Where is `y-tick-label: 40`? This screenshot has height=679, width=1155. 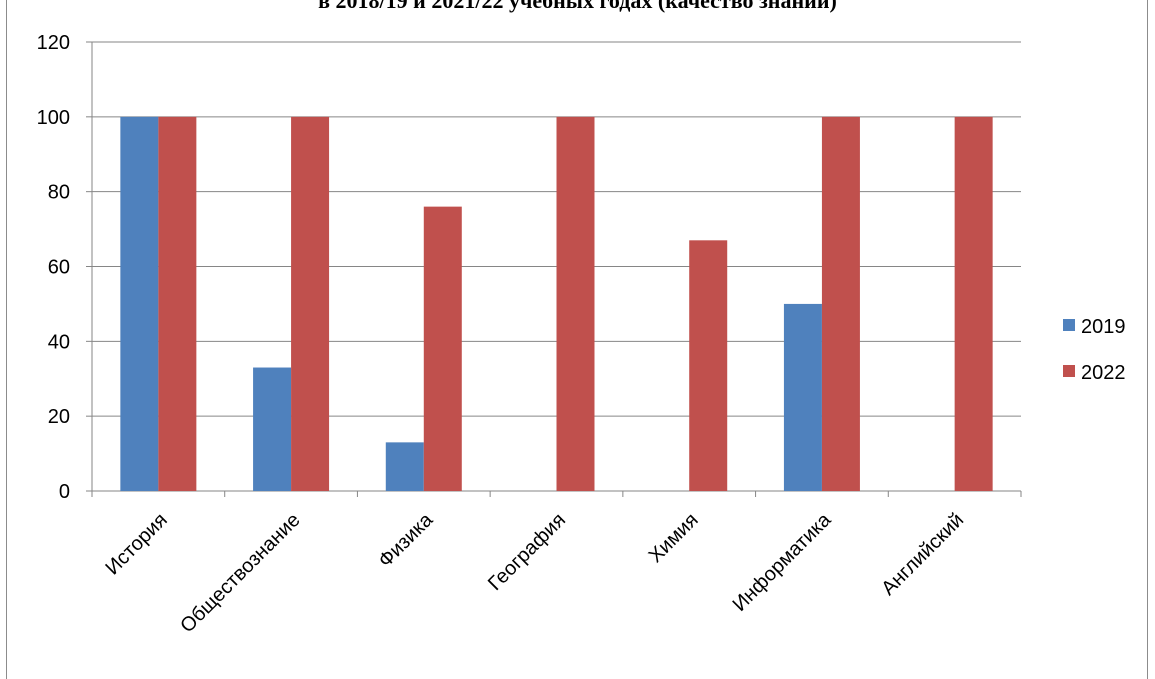
y-tick-label: 40 is located at coordinates (59, 342).